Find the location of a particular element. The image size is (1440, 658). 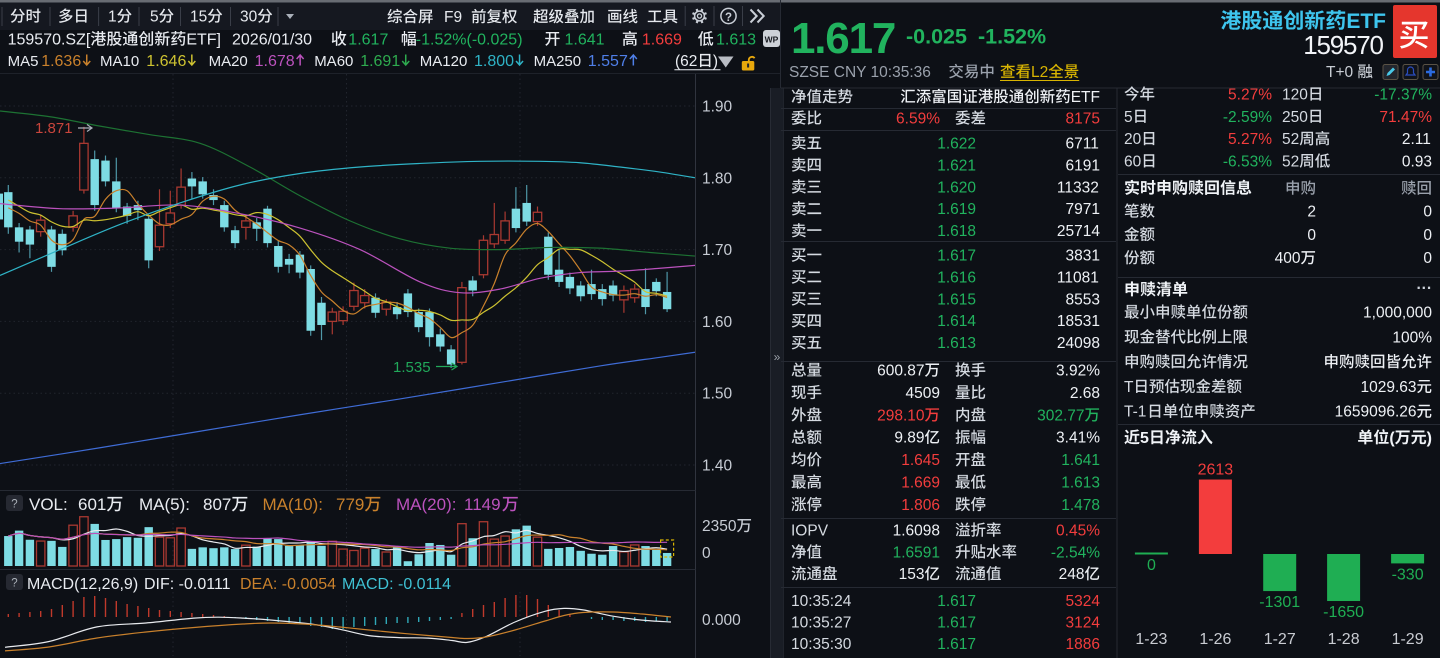

svg-text: 1-28 is located at coordinates (1344, 639).